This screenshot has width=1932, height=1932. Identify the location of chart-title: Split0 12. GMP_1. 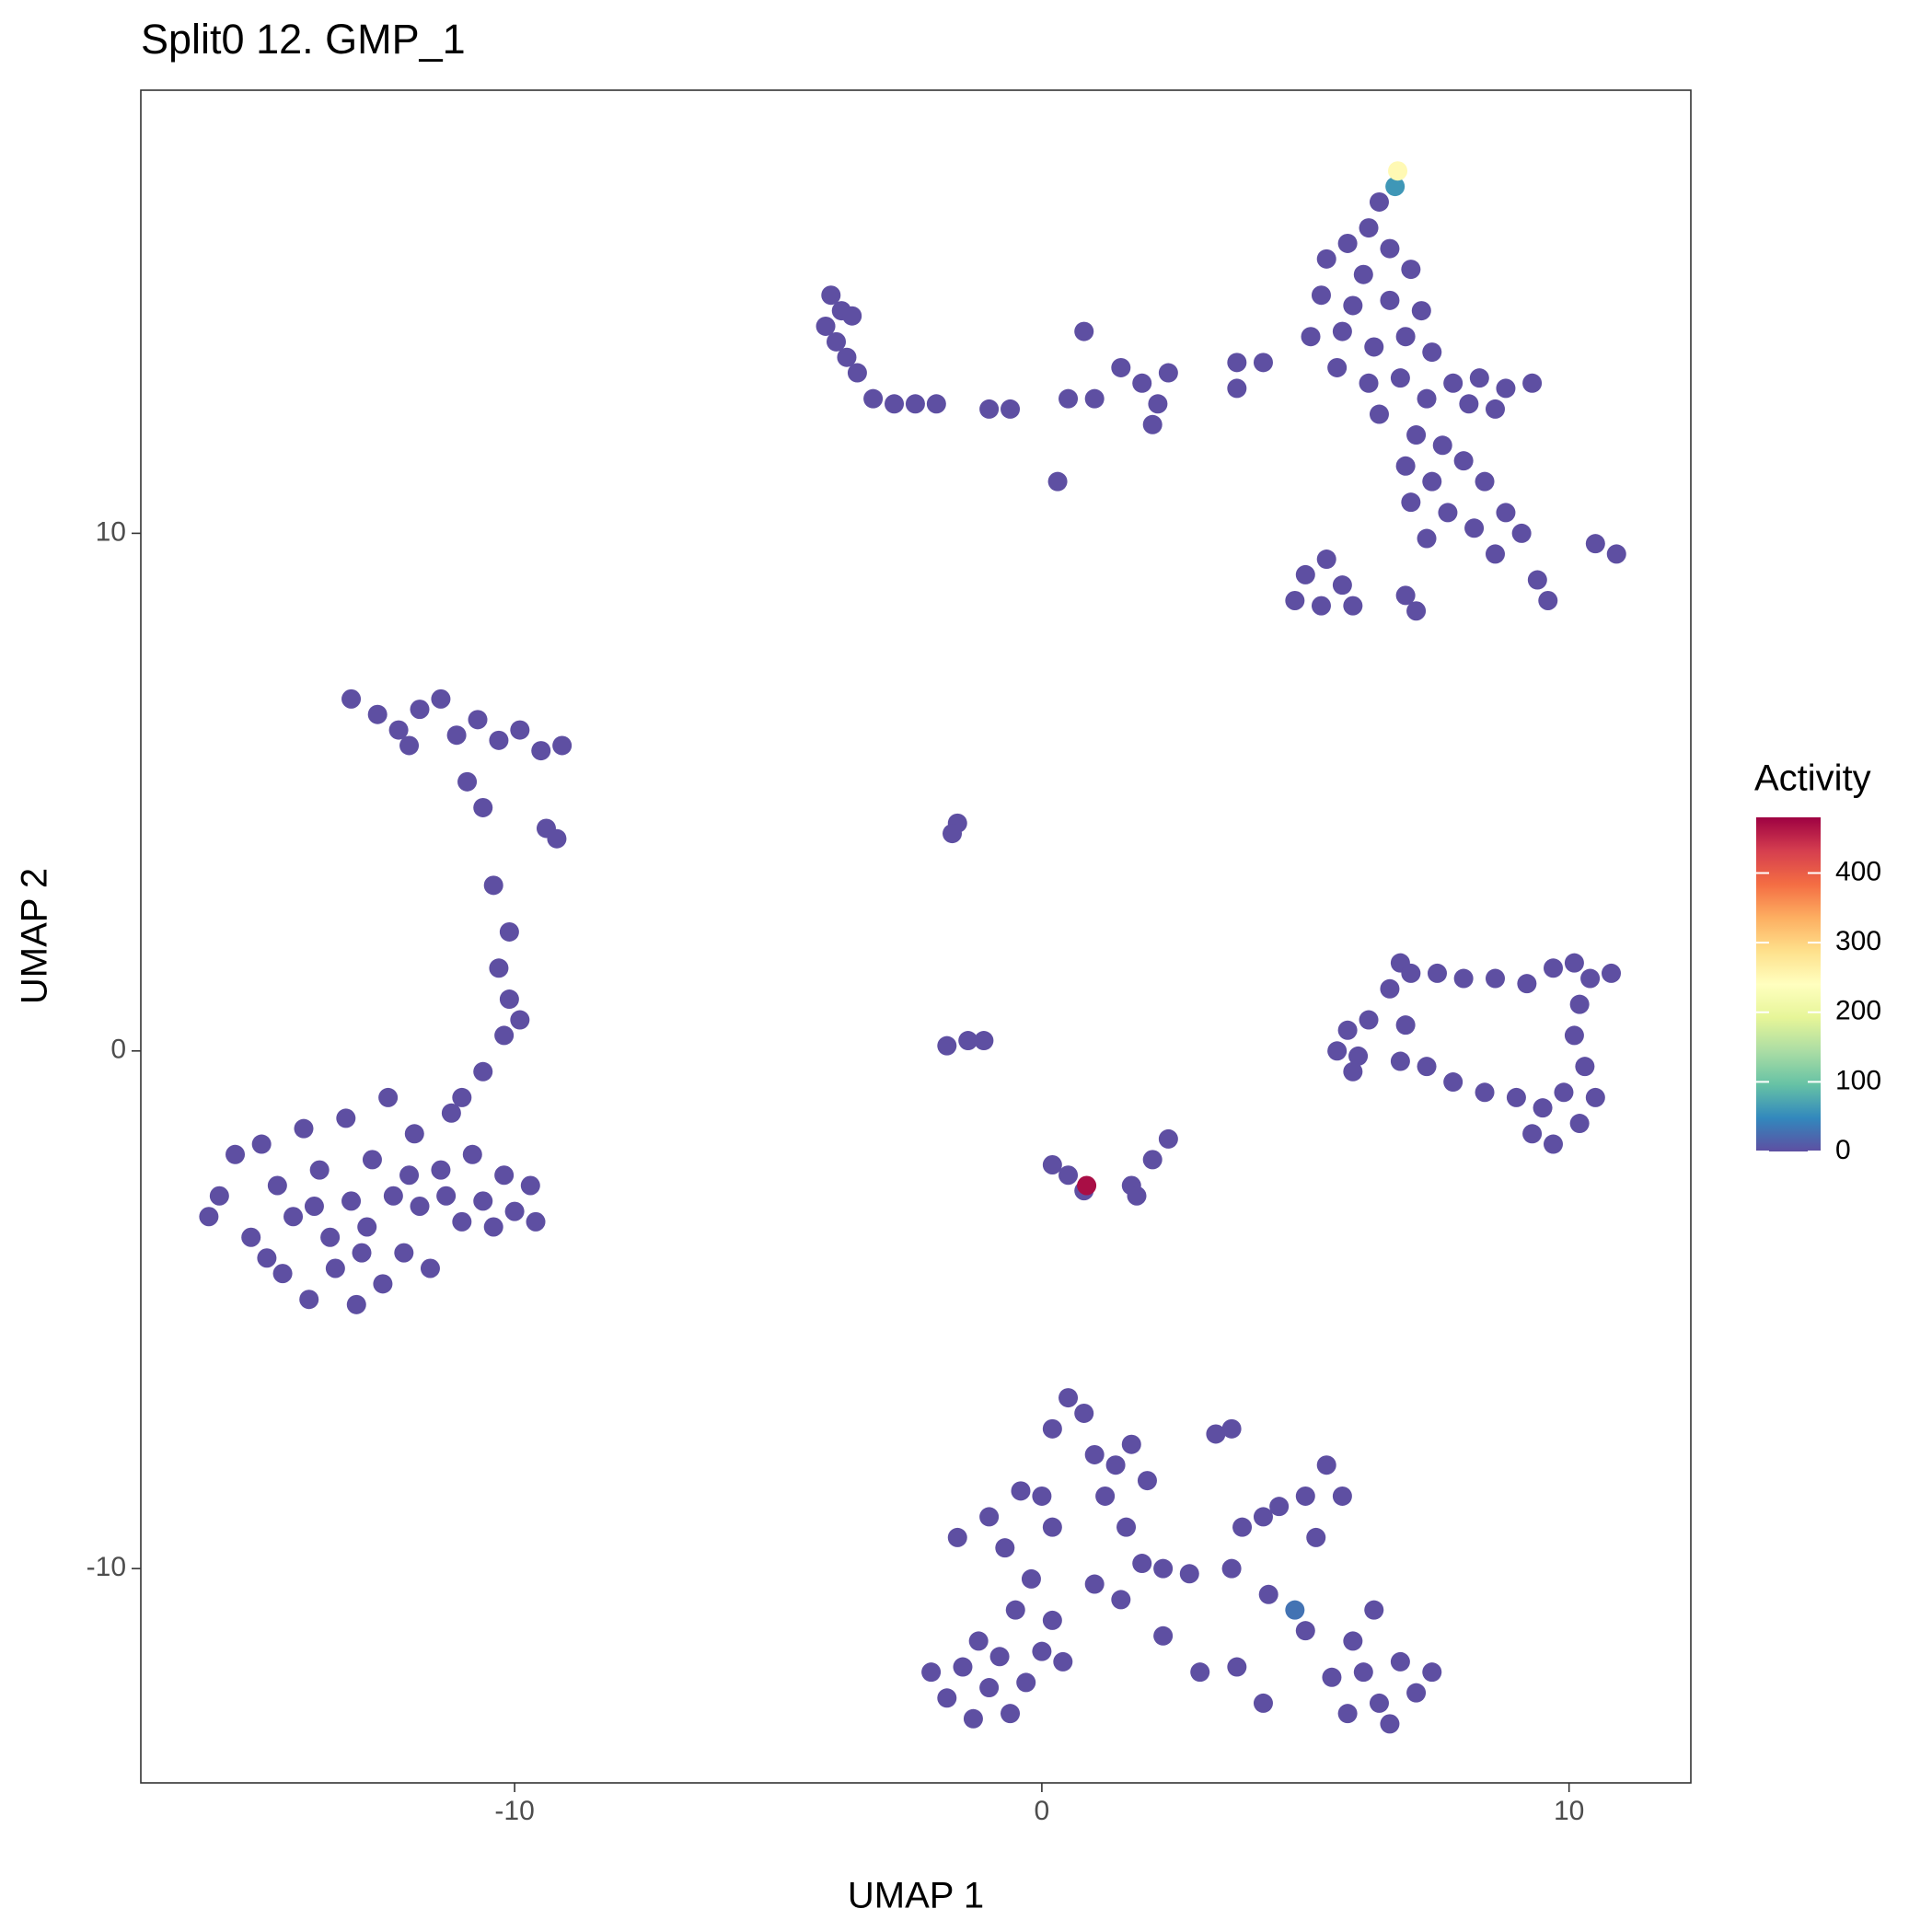
(304, 40).